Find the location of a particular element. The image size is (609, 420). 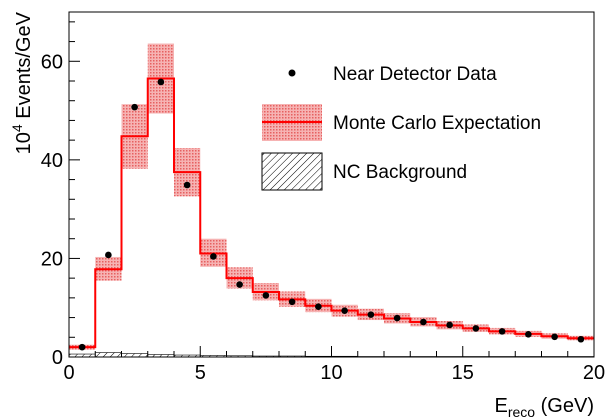

y-axis-title-rest: Events/GeV is located at coordinates (24, 67).